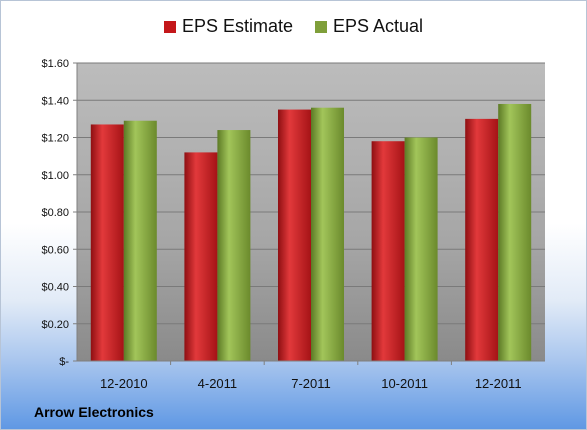 The width and height of the screenshot is (587, 430). I want to click on y-tick-label: $1.20, so click(55, 139).